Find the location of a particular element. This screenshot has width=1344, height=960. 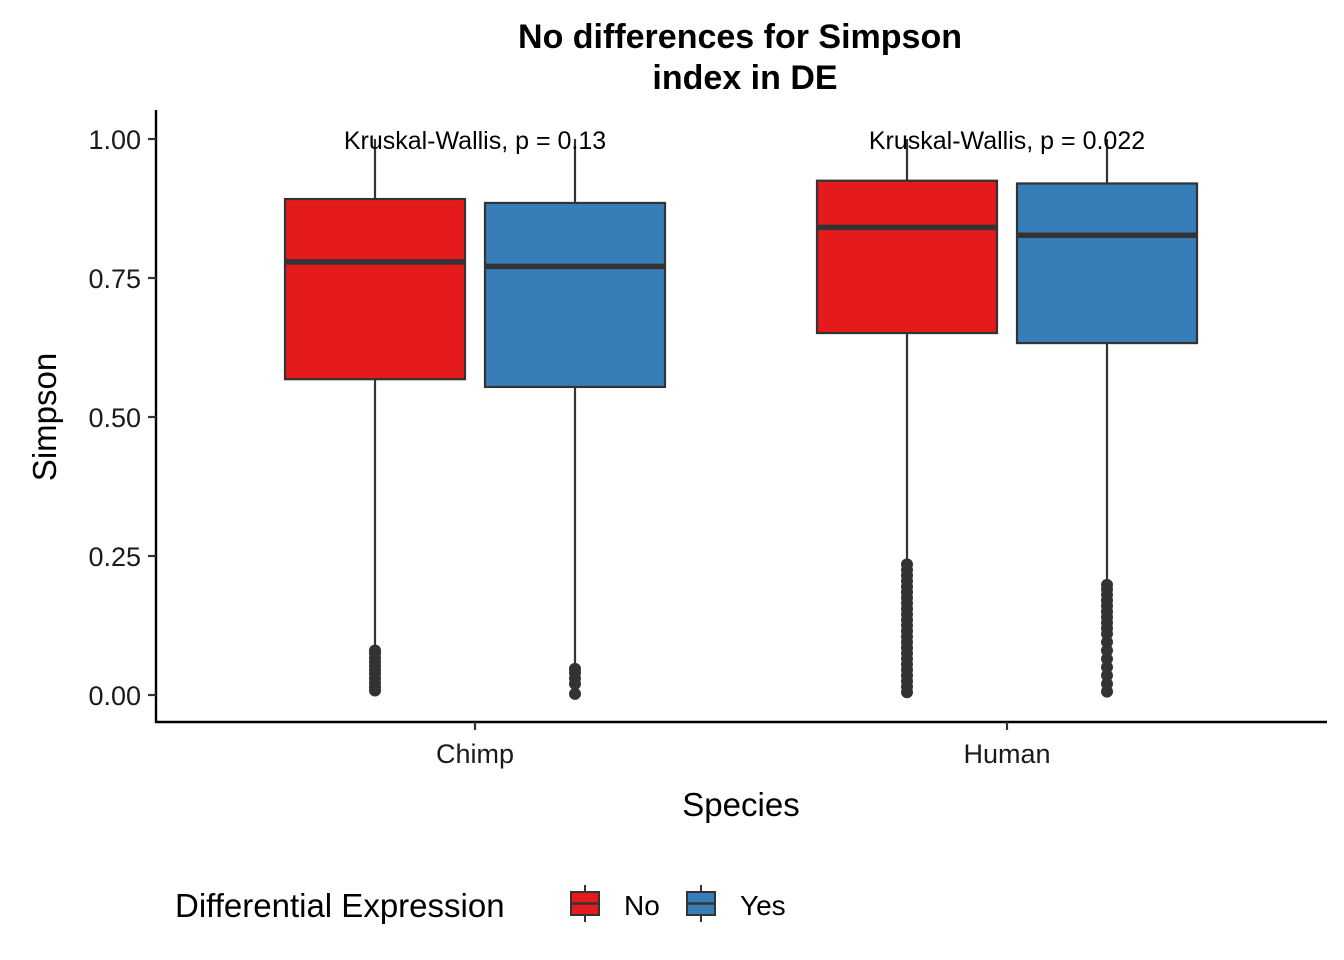

legend-label-no: No is located at coordinates (642, 905).